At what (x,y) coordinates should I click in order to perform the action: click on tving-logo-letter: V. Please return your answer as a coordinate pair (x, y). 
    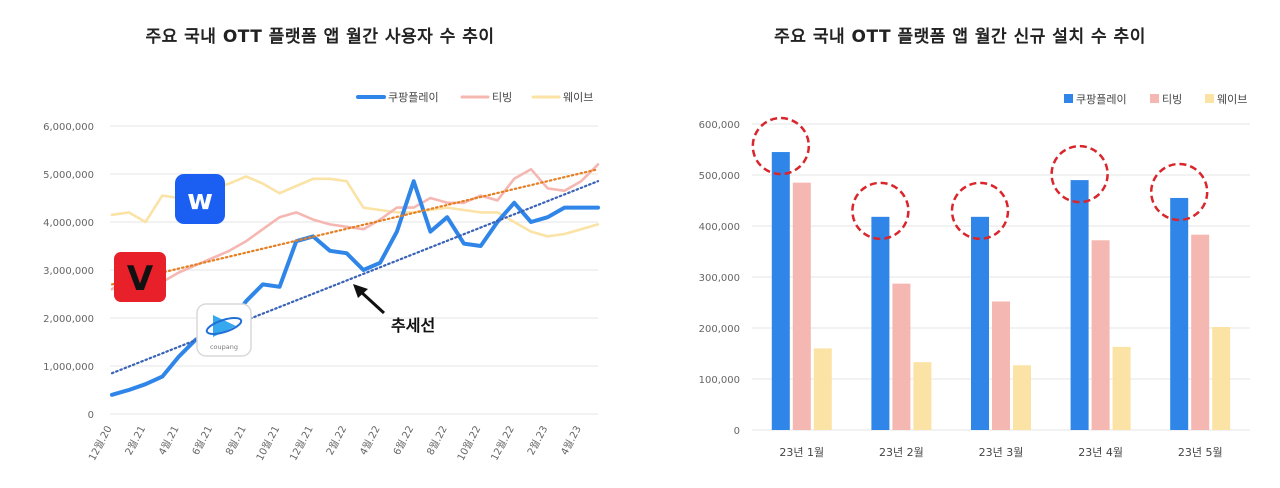
    Looking at the image, I should click on (140, 279).